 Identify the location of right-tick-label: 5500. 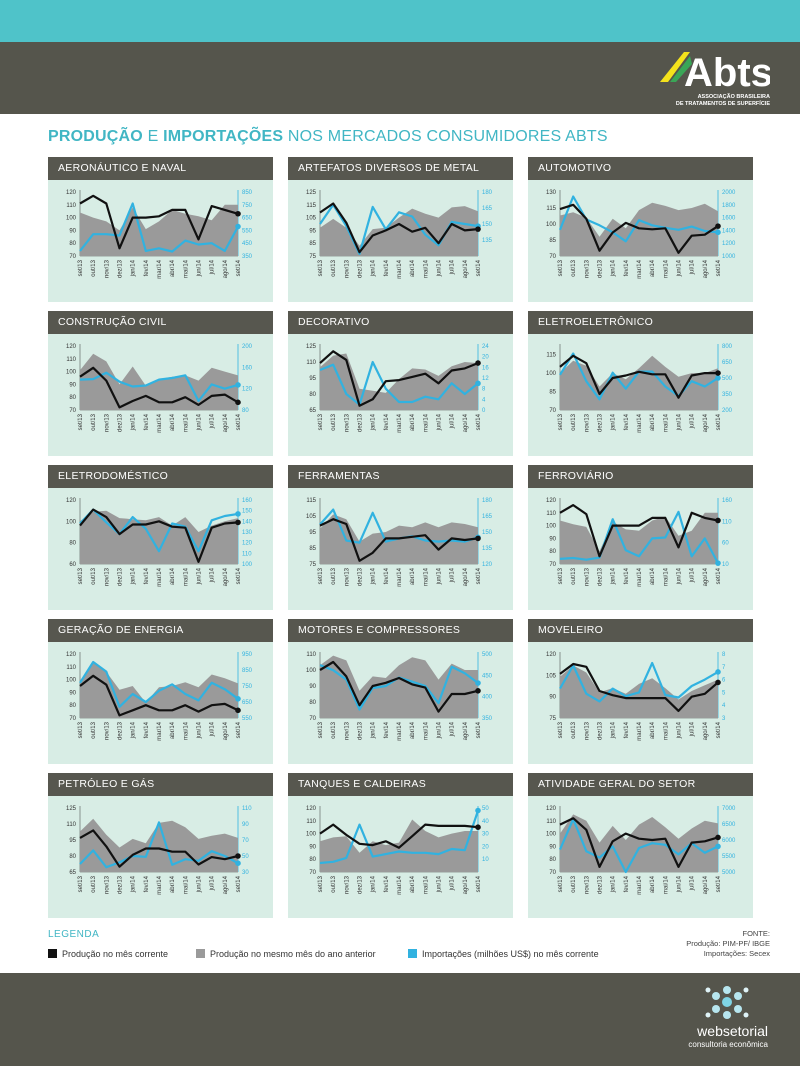
(729, 857).